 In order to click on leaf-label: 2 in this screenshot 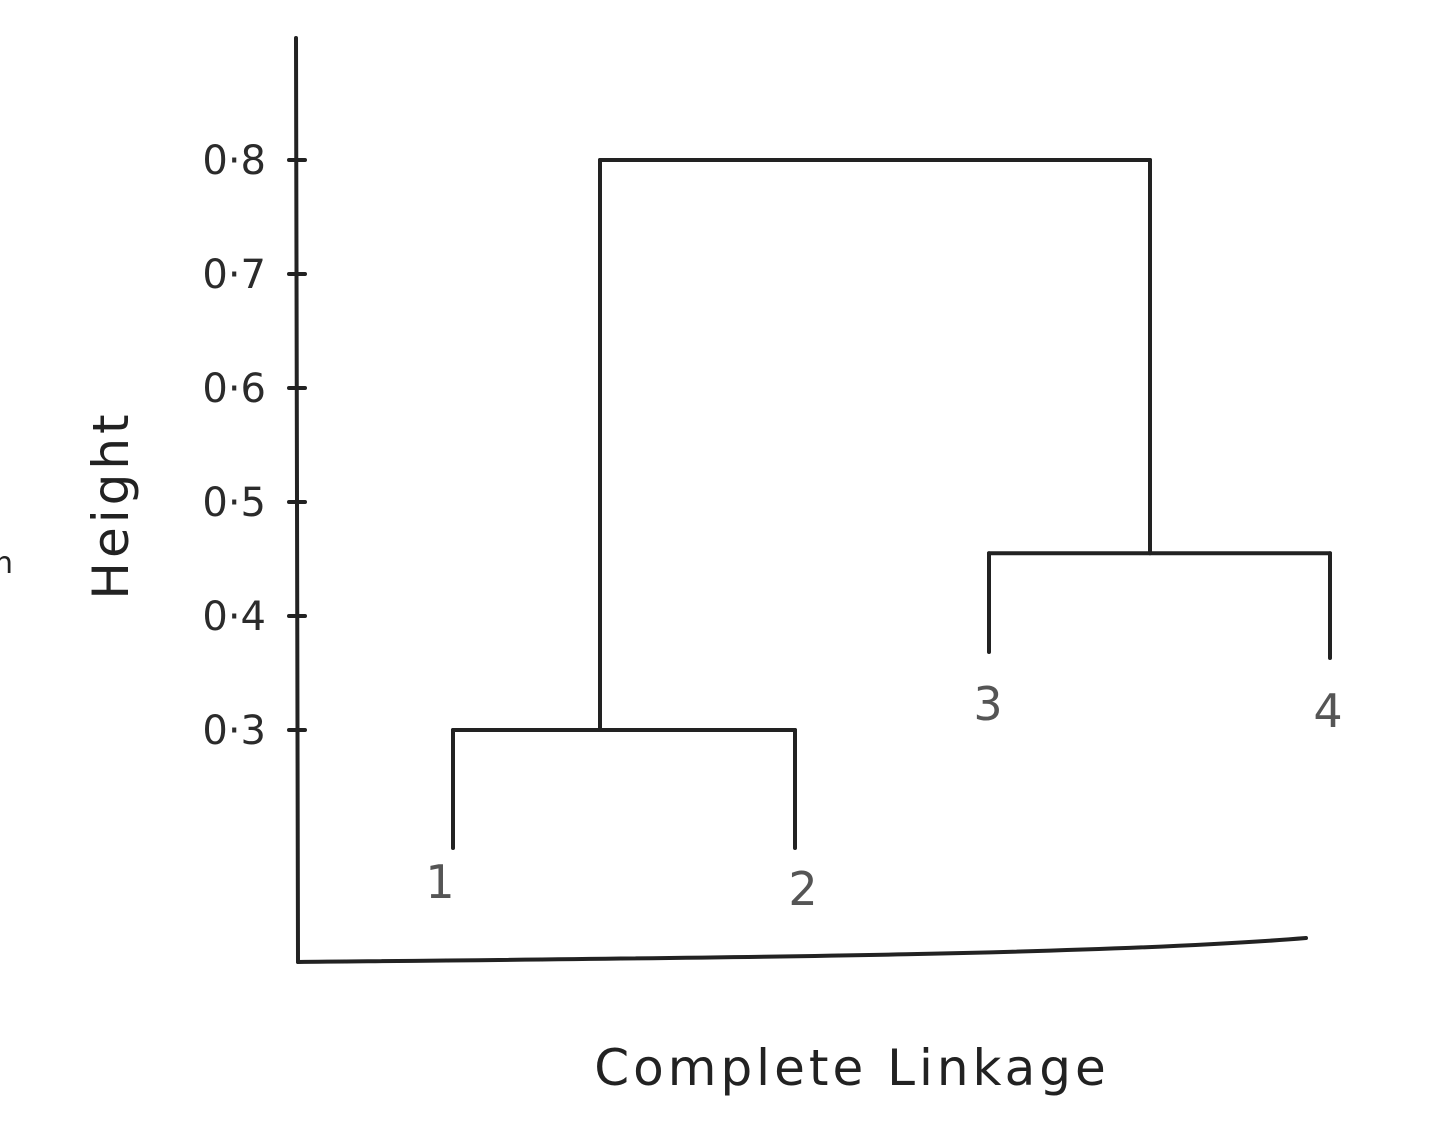, I will do `click(802, 889)`.